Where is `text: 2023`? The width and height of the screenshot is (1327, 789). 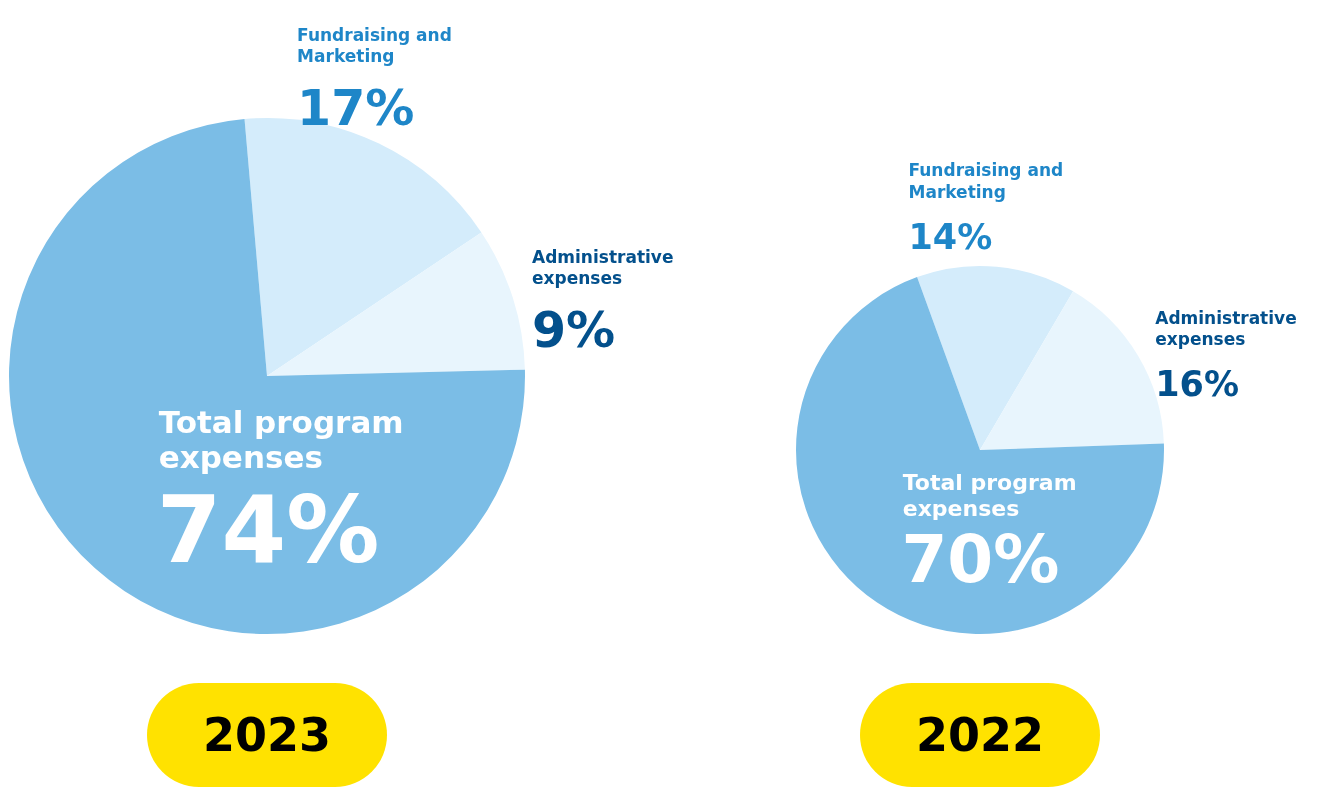
text: 2023 is located at coordinates (267, 735).